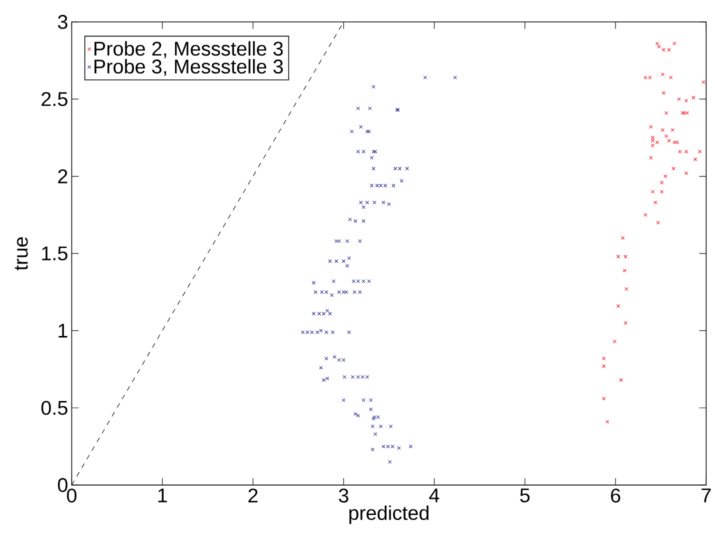 Image resolution: width=715 pixels, height=537 pixels. What do you see at coordinates (54, 407) in the screenshot?
I see `y-tick-label: 0.5` at bounding box center [54, 407].